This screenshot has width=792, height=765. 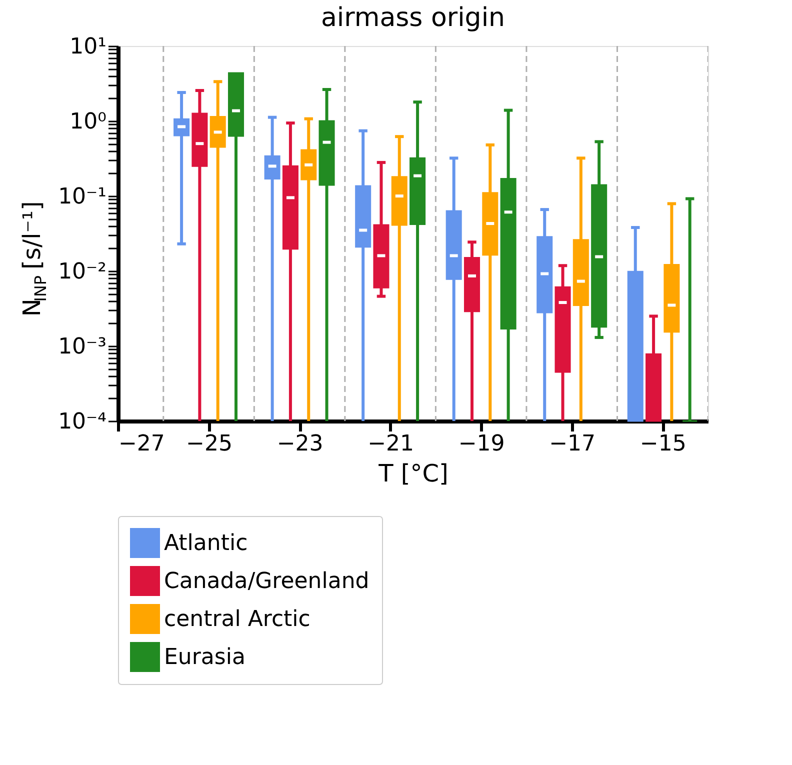 What do you see at coordinates (205, 657) in the screenshot?
I see `legend-label: Eurasia` at bounding box center [205, 657].